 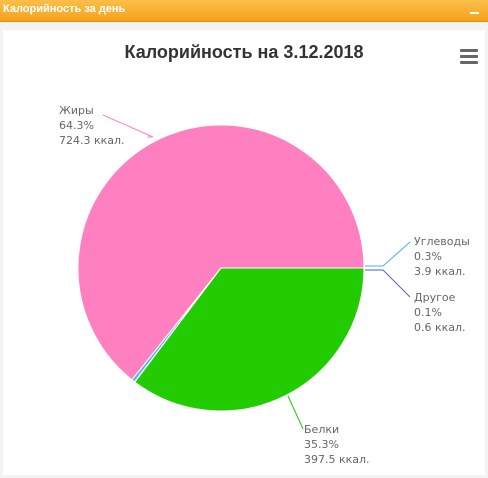 I want to click on slice-percent-label: 0.1%, so click(x=428, y=312).